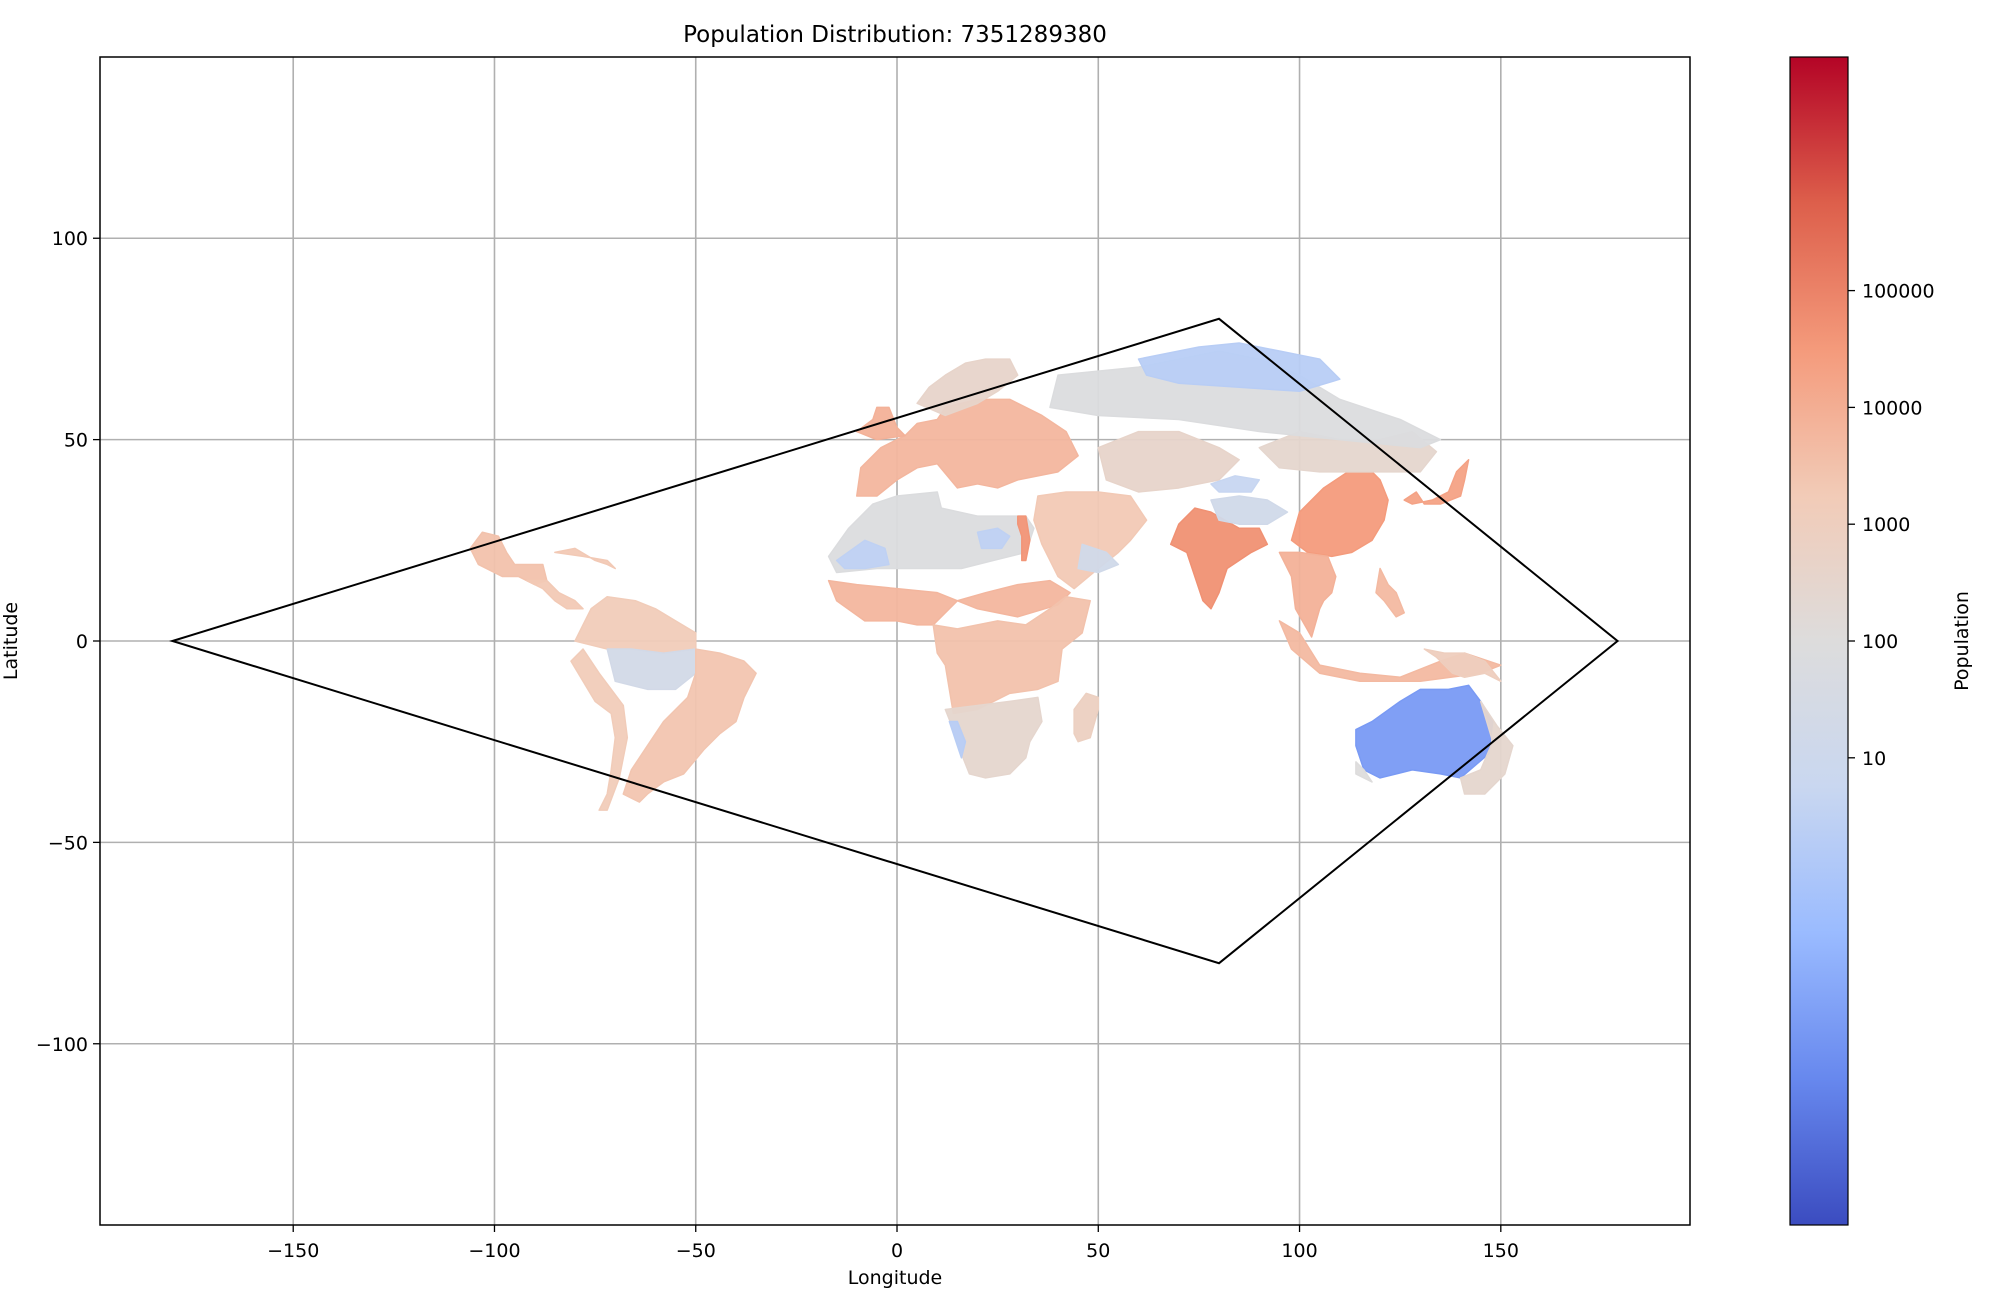 The height and width of the screenshot is (1291, 1993). What do you see at coordinates (696, 1251) in the screenshot?
I see `x-tick-label: −50` at bounding box center [696, 1251].